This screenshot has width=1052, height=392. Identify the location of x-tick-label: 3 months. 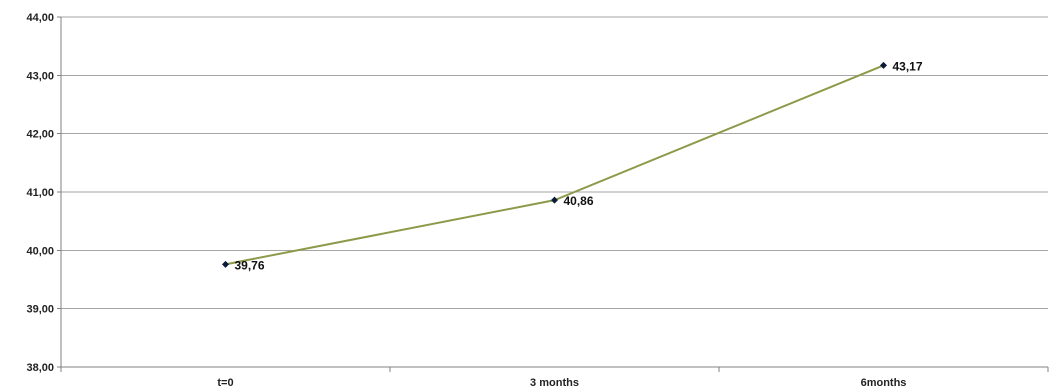
(554, 383).